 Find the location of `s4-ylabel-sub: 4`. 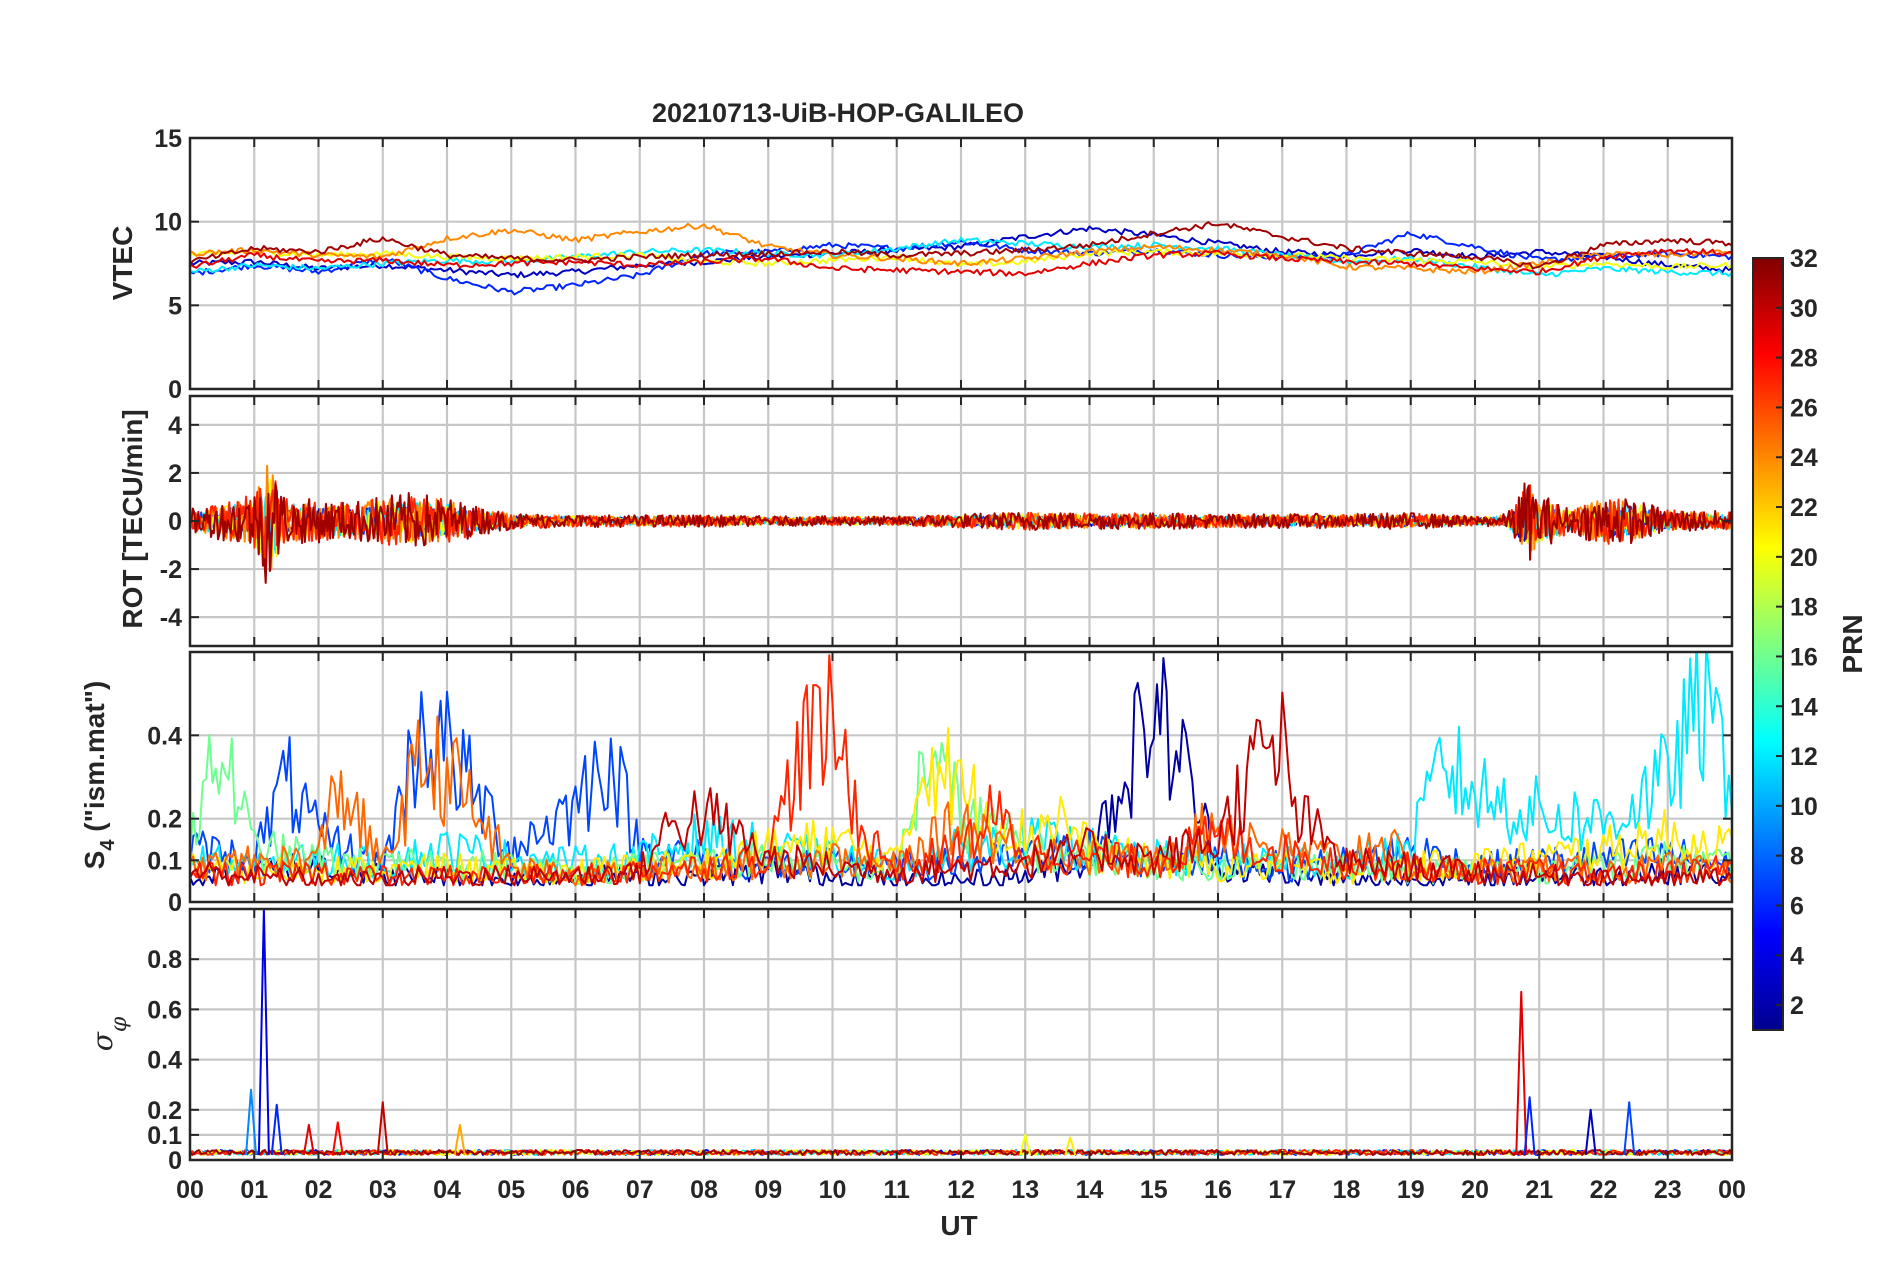

s4-ylabel-sub: 4 is located at coordinates (108, 845).